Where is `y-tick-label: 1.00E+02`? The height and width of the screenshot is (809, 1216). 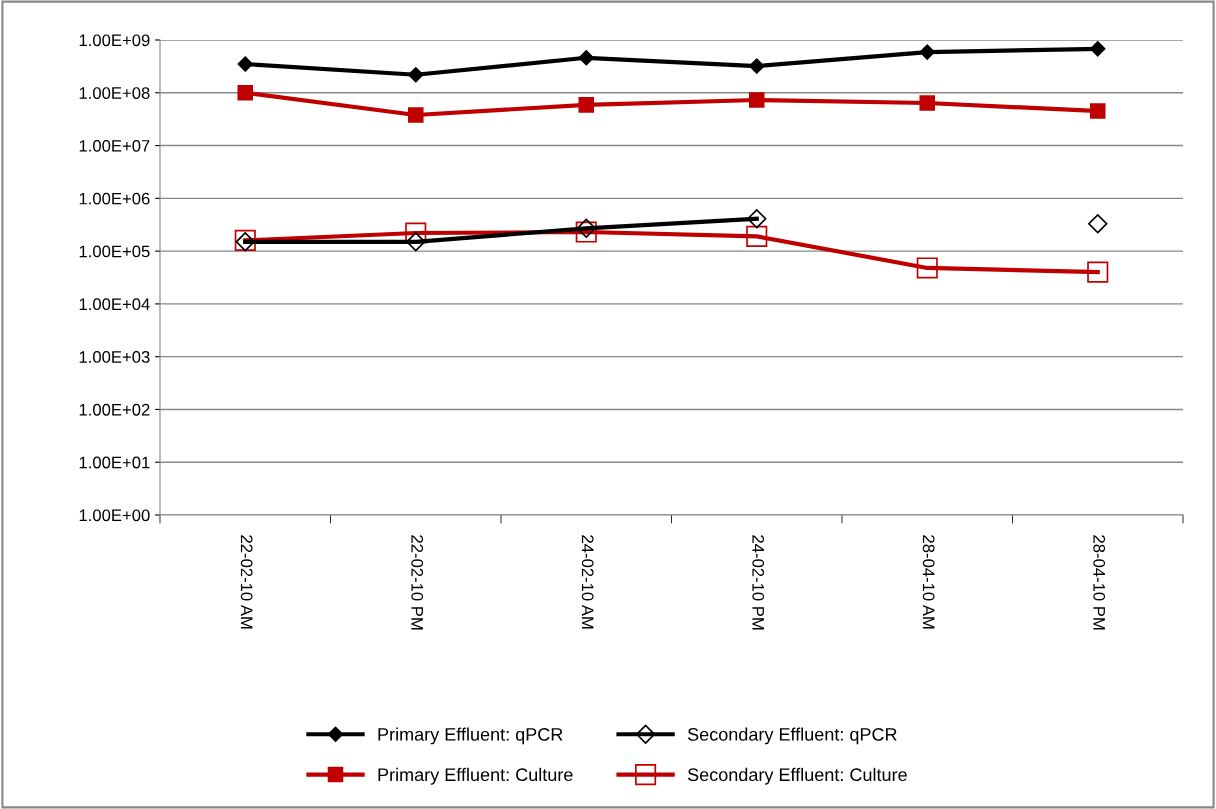
y-tick-label: 1.00E+02 is located at coordinates (114, 409).